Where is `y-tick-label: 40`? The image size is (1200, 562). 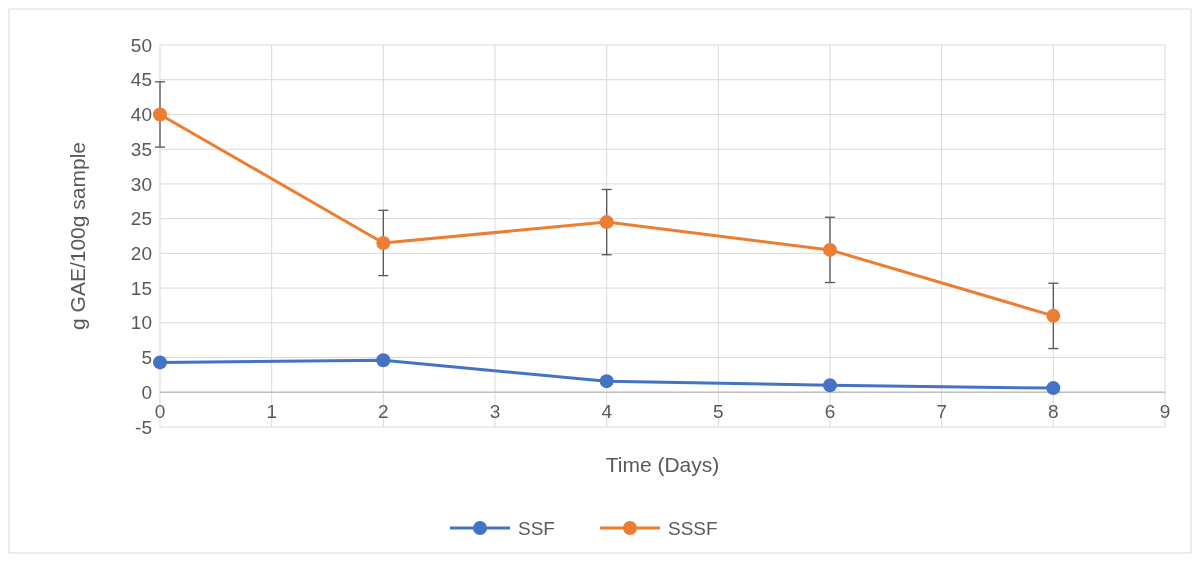
y-tick-label: 40 is located at coordinates (141, 115).